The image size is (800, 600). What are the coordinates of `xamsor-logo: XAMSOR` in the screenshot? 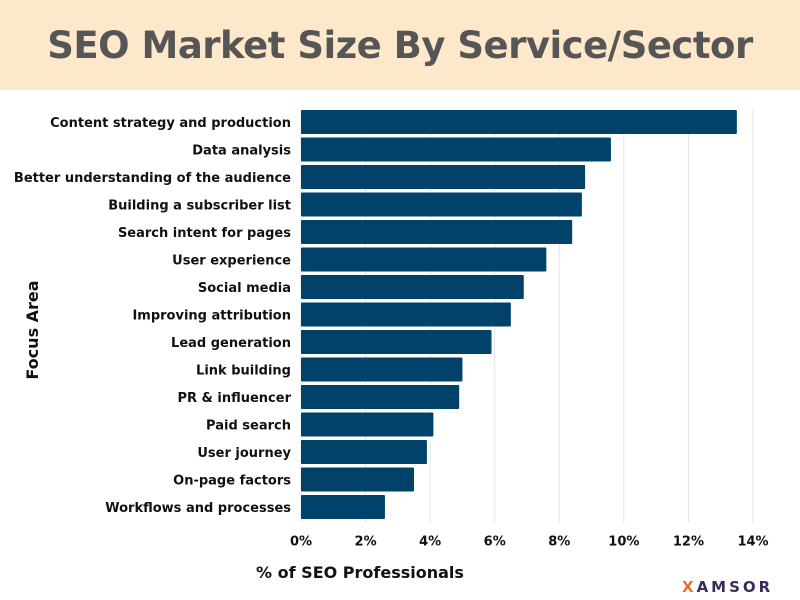 It's located at (728, 587).